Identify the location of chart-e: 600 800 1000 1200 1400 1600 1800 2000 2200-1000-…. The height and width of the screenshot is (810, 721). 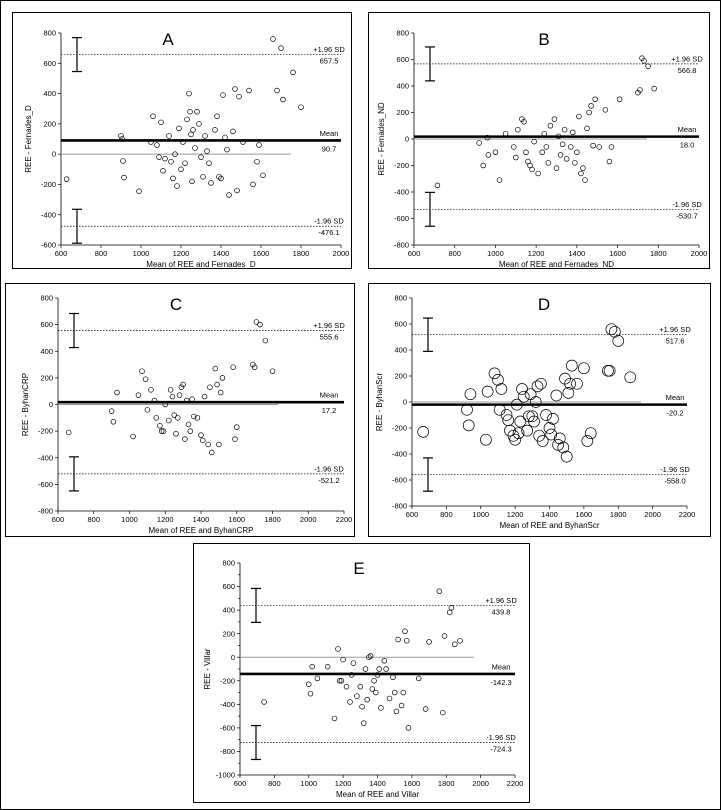
(363, 679).